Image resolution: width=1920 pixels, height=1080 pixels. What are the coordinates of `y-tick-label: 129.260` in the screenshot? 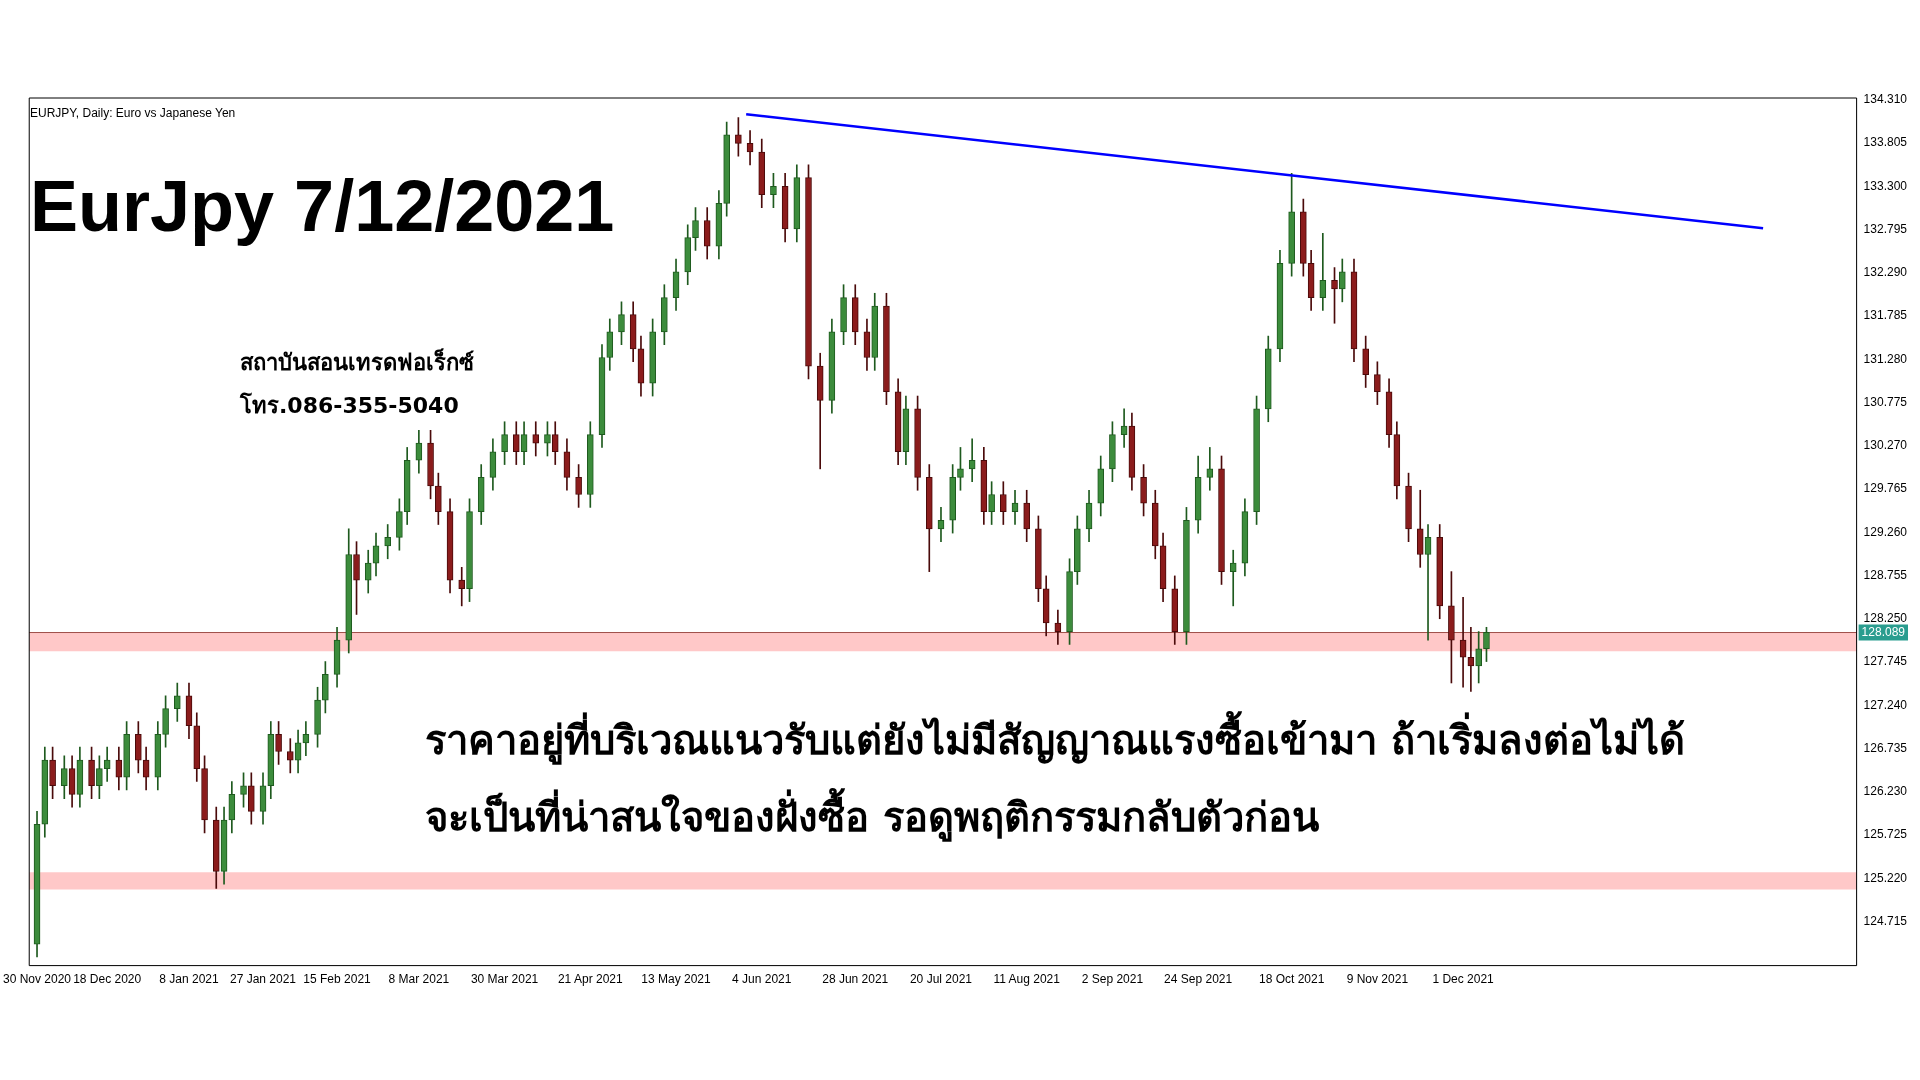 It's located at (1885, 531).